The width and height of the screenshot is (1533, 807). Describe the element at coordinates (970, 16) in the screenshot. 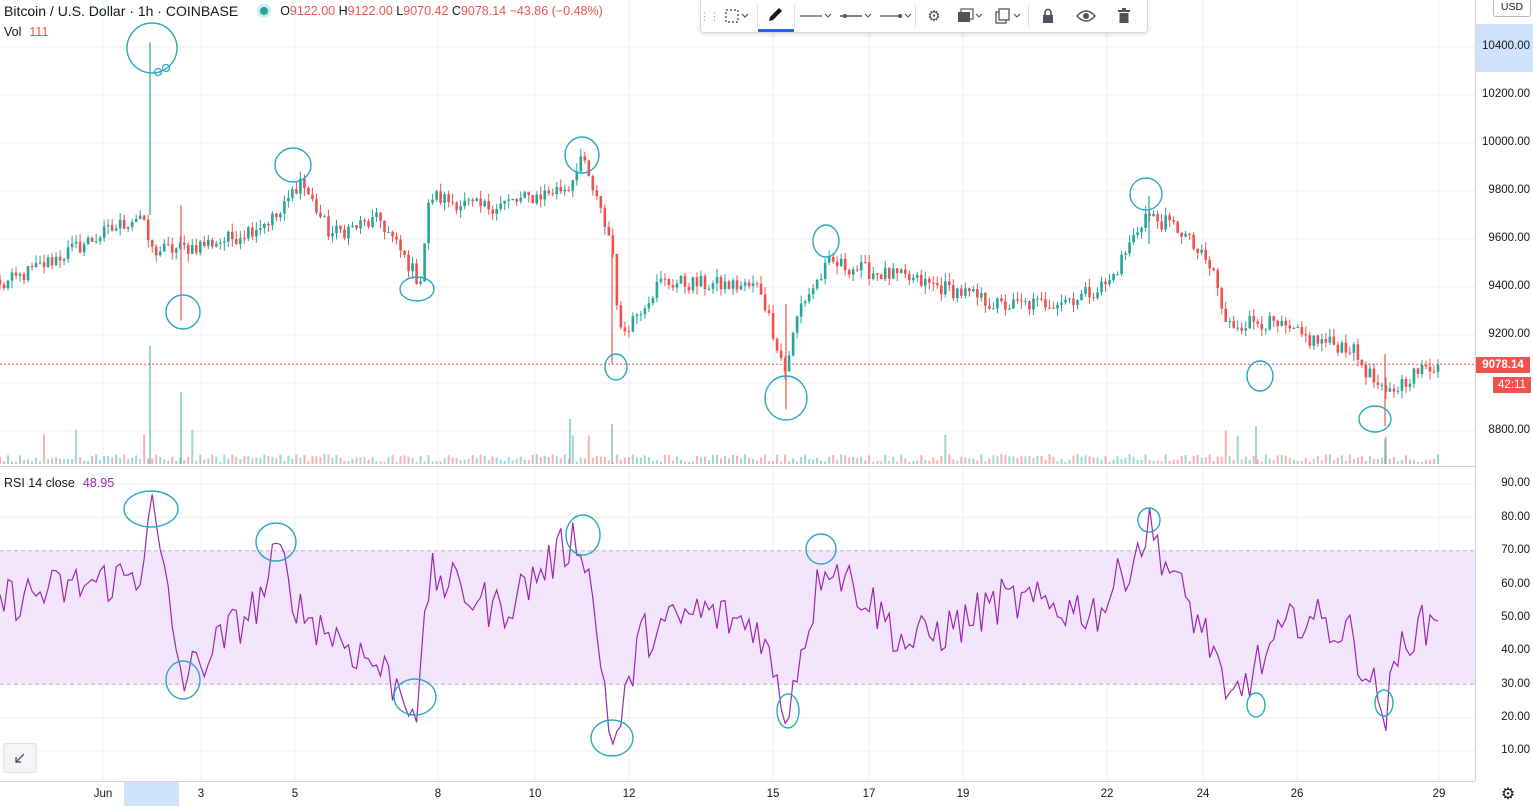

I see `fill-icon` at that location.